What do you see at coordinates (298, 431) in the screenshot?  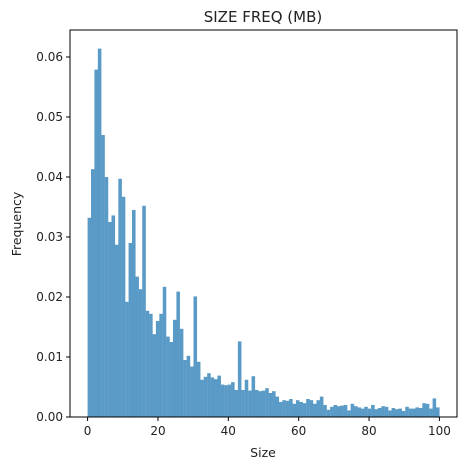 I see `x-tick-label: 60` at bounding box center [298, 431].